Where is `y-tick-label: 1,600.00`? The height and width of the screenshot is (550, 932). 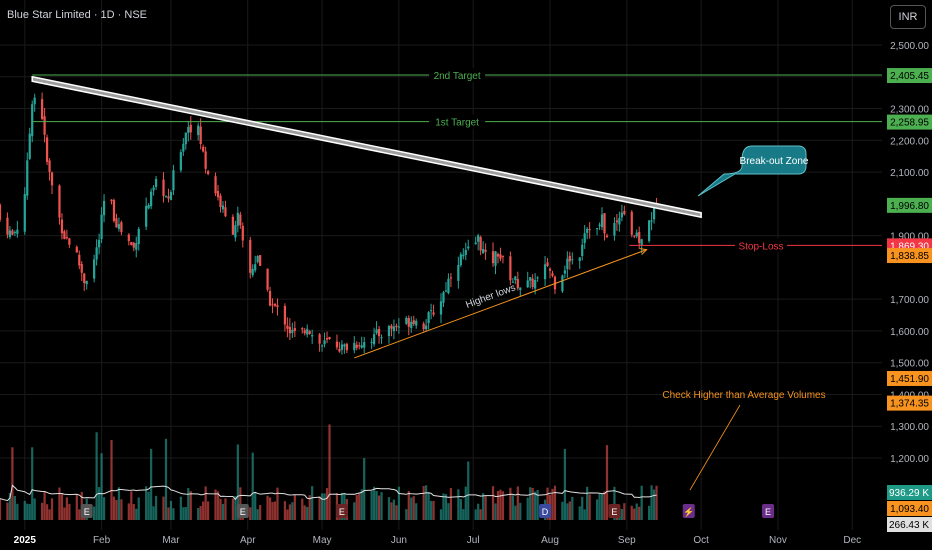 y-tick-label: 1,600.00 is located at coordinates (909, 332).